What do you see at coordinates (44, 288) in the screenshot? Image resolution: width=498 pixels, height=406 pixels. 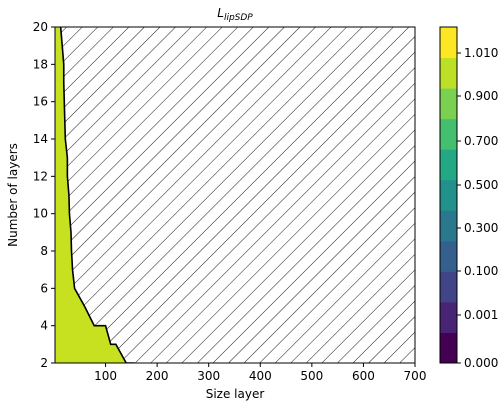 I see `y-tick-label: 6` at bounding box center [44, 288].